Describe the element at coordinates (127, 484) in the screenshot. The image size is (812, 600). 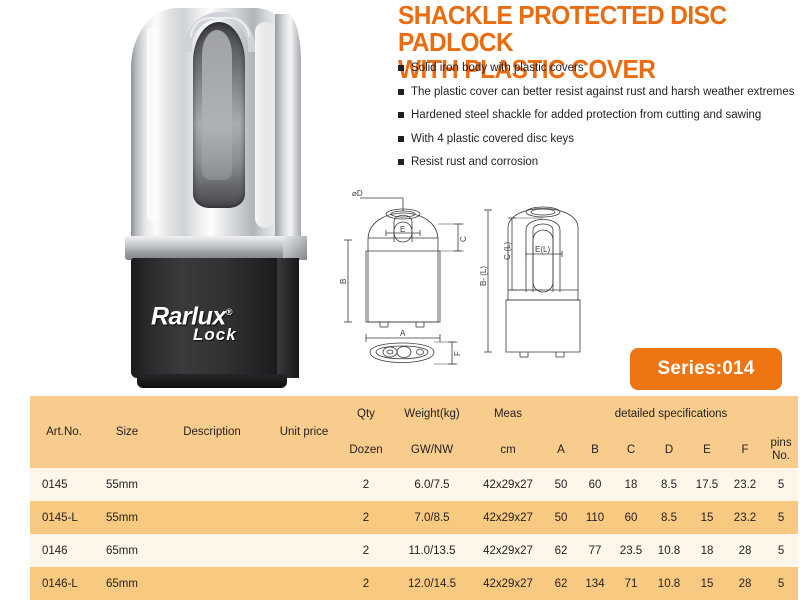
I see `cell-size: 55mm` at that location.